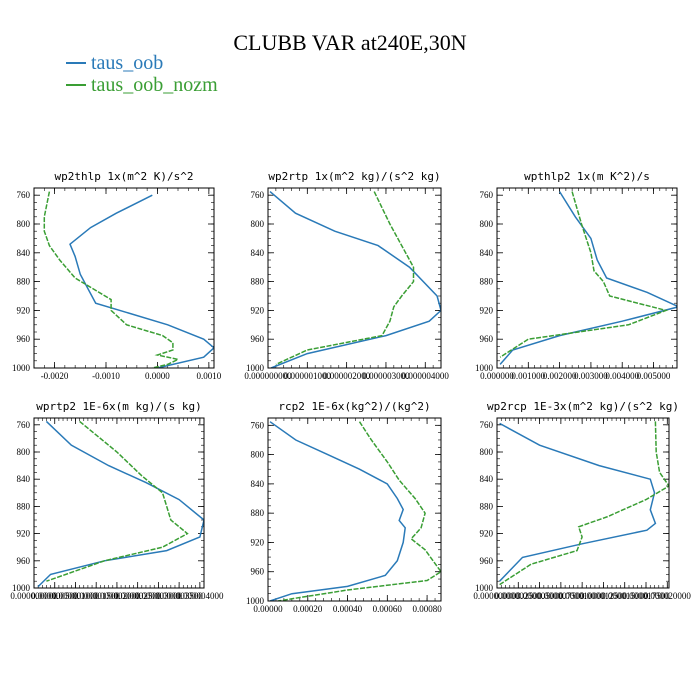 The image size is (700, 700). I want to click on x-tick-label: 0.000000, so click(497, 376).